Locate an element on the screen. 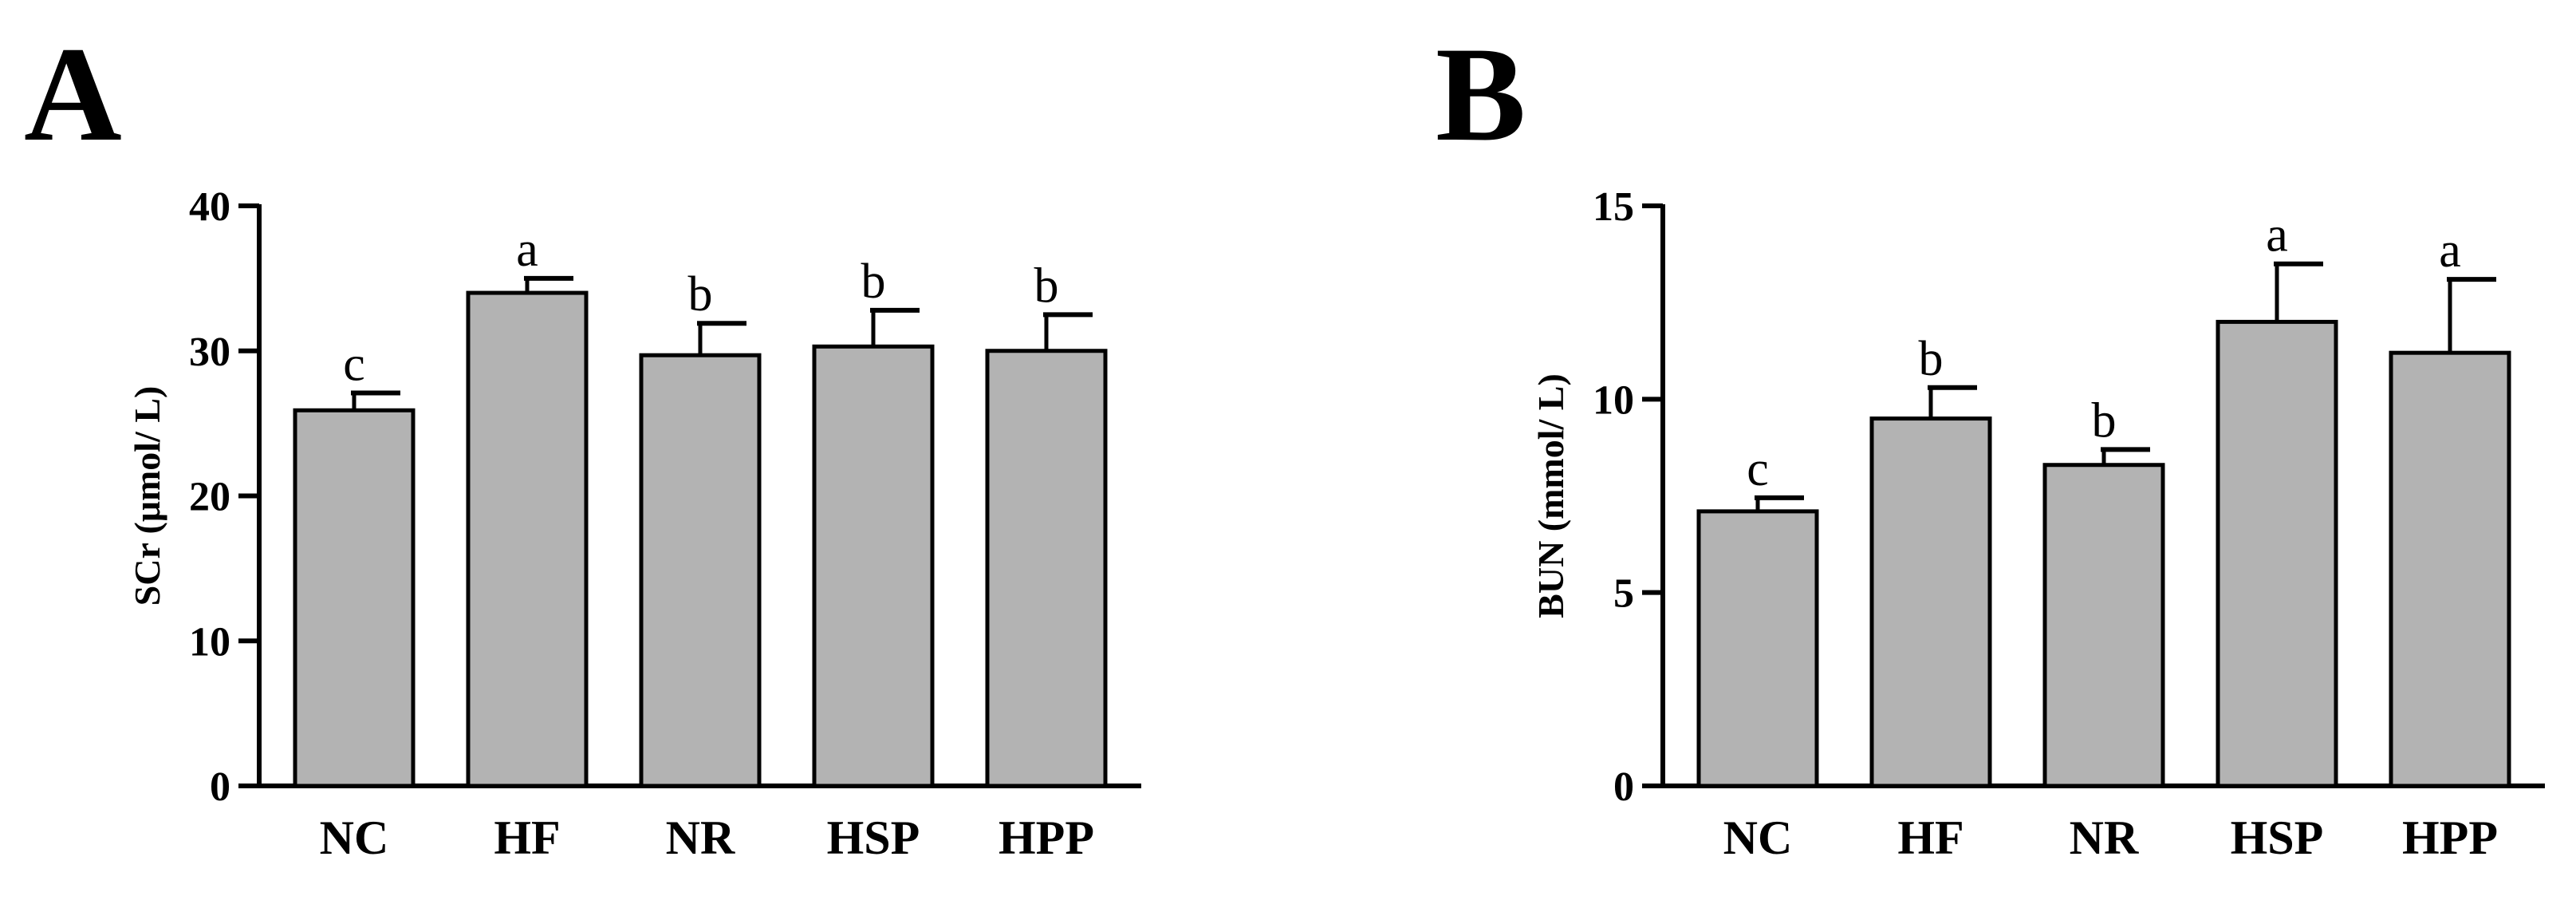 The width and height of the screenshot is (2576, 900). y-tick-label: 5 is located at coordinates (1623, 594).